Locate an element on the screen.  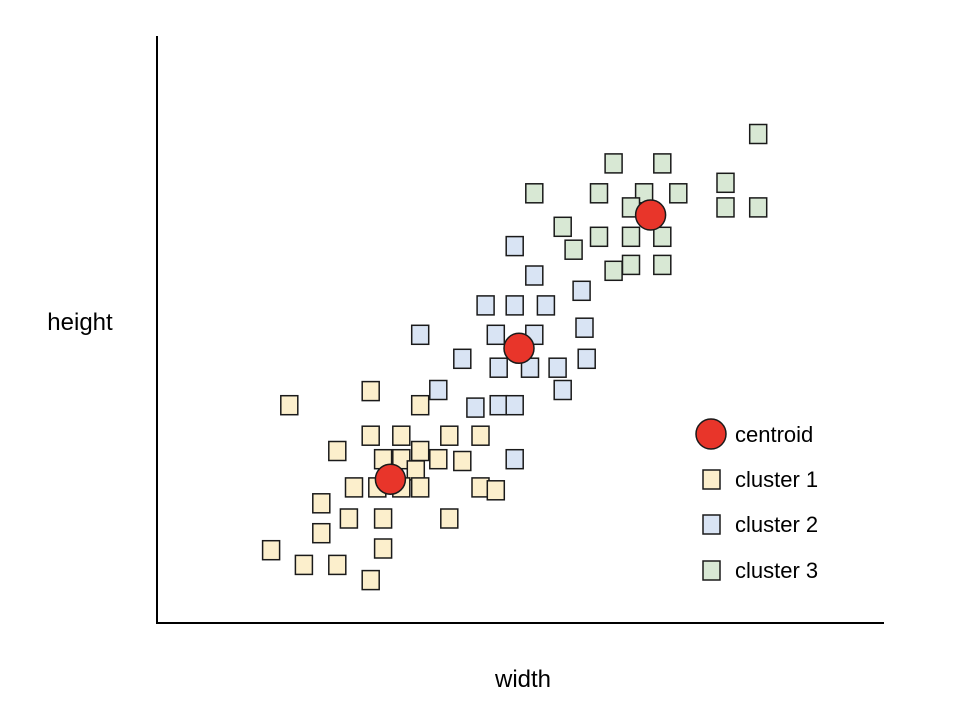
legend-centroid-label: centroid is located at coordinates (774, 434).